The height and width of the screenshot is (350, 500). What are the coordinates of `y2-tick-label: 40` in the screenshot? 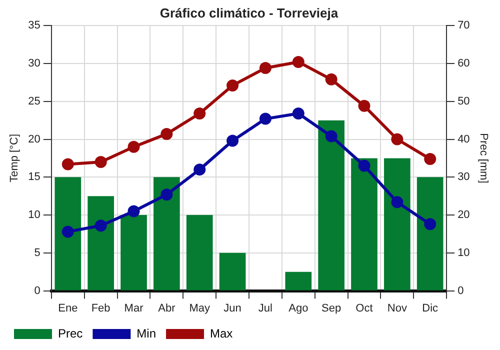 It's located at (464, 139).